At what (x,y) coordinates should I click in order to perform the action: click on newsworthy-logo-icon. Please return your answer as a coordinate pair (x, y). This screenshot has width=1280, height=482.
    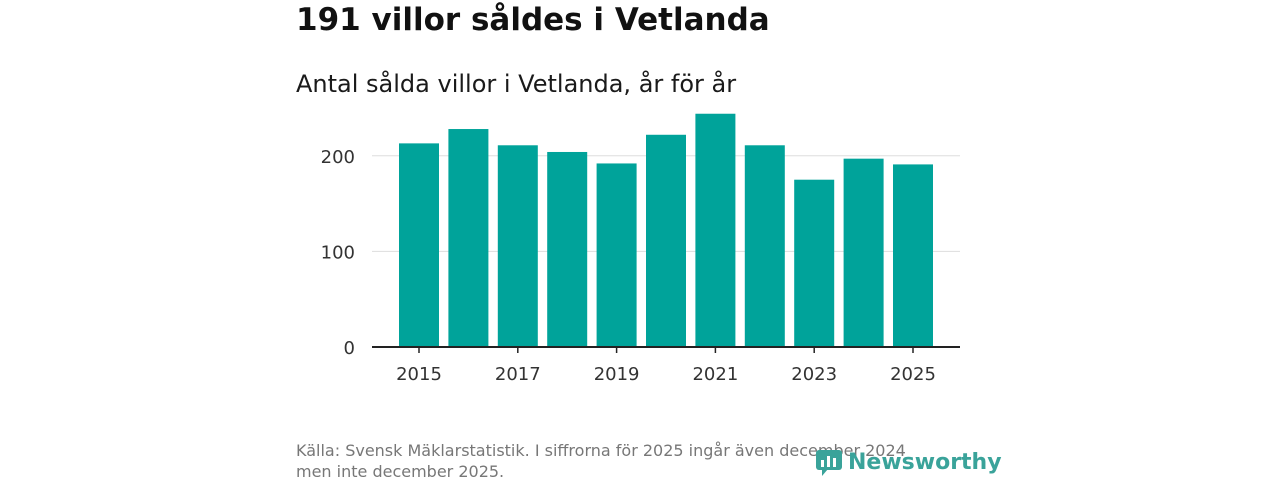
    Looking at the image, I should click on (829, 463).